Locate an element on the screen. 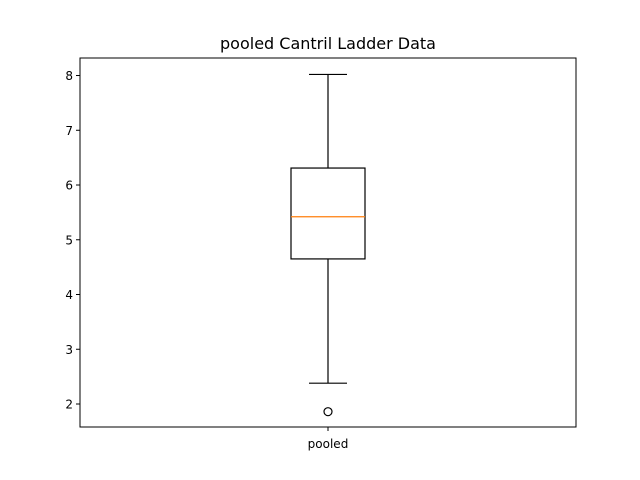 Image resolution: width=640 pixels, height=480 pixels. y-tick-label: 7 is located at coordinates (69, 131).